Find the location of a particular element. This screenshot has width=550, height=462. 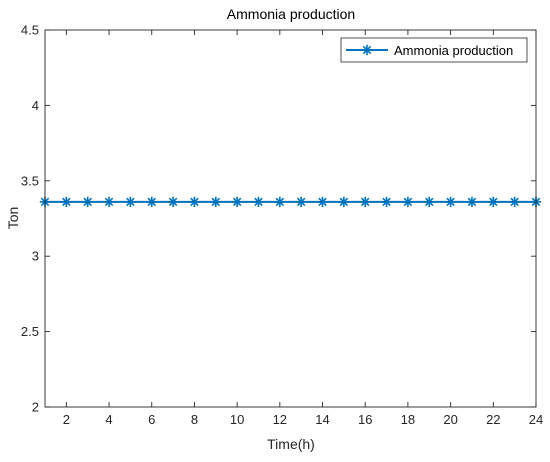

x-tick-label: 16 is located at coordinates (365, 419).